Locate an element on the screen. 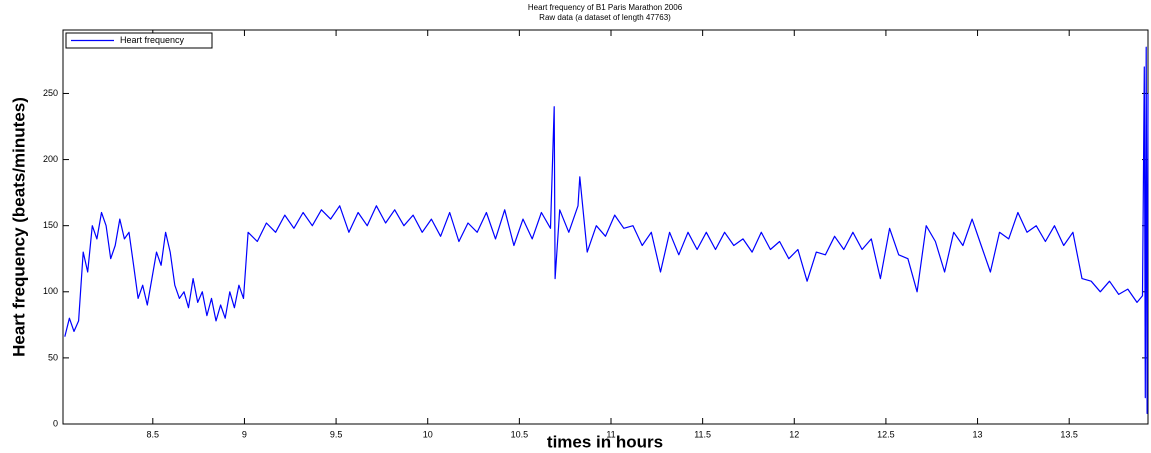  y-tick-label: 250 is located at coordinates (50, 93).